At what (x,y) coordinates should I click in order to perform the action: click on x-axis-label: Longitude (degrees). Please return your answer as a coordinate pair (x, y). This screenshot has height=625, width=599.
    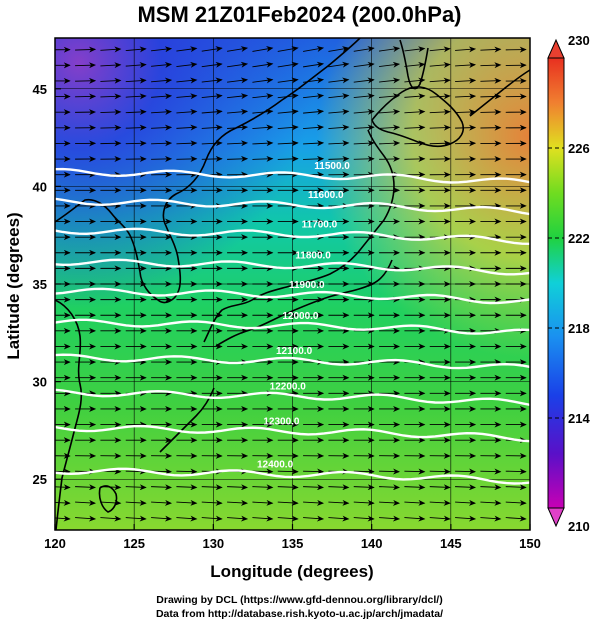
    Looking at the image, I should click on (291, 571).